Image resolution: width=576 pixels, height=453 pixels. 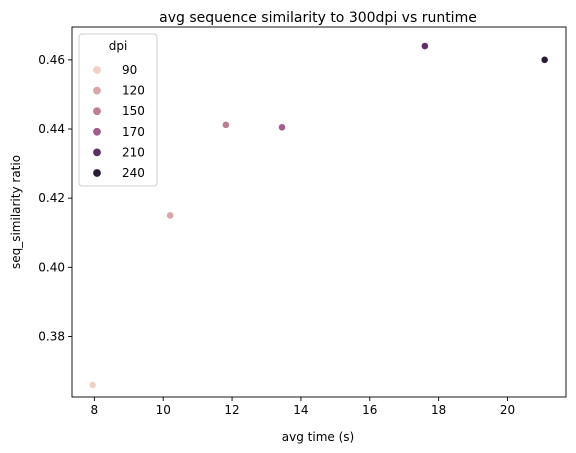 What do you see at coordinates (118, 46) in the screenshot?
I see `legend-title: dpi` at bounding box center [118, 46].